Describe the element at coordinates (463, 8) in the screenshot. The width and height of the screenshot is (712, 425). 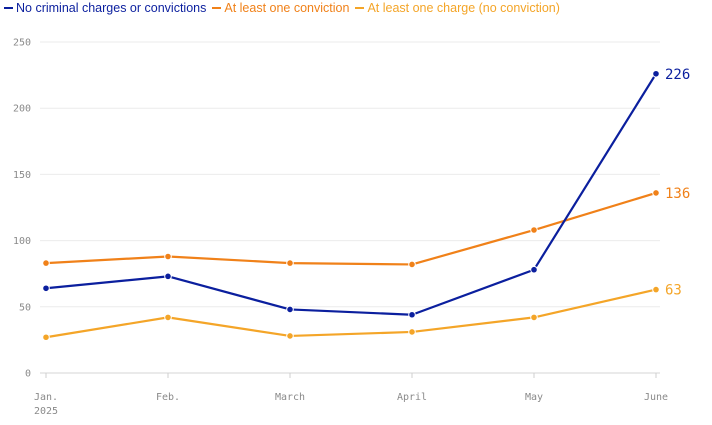
I see `legend-label-charge: At least one charge (no conviction)` at that location.